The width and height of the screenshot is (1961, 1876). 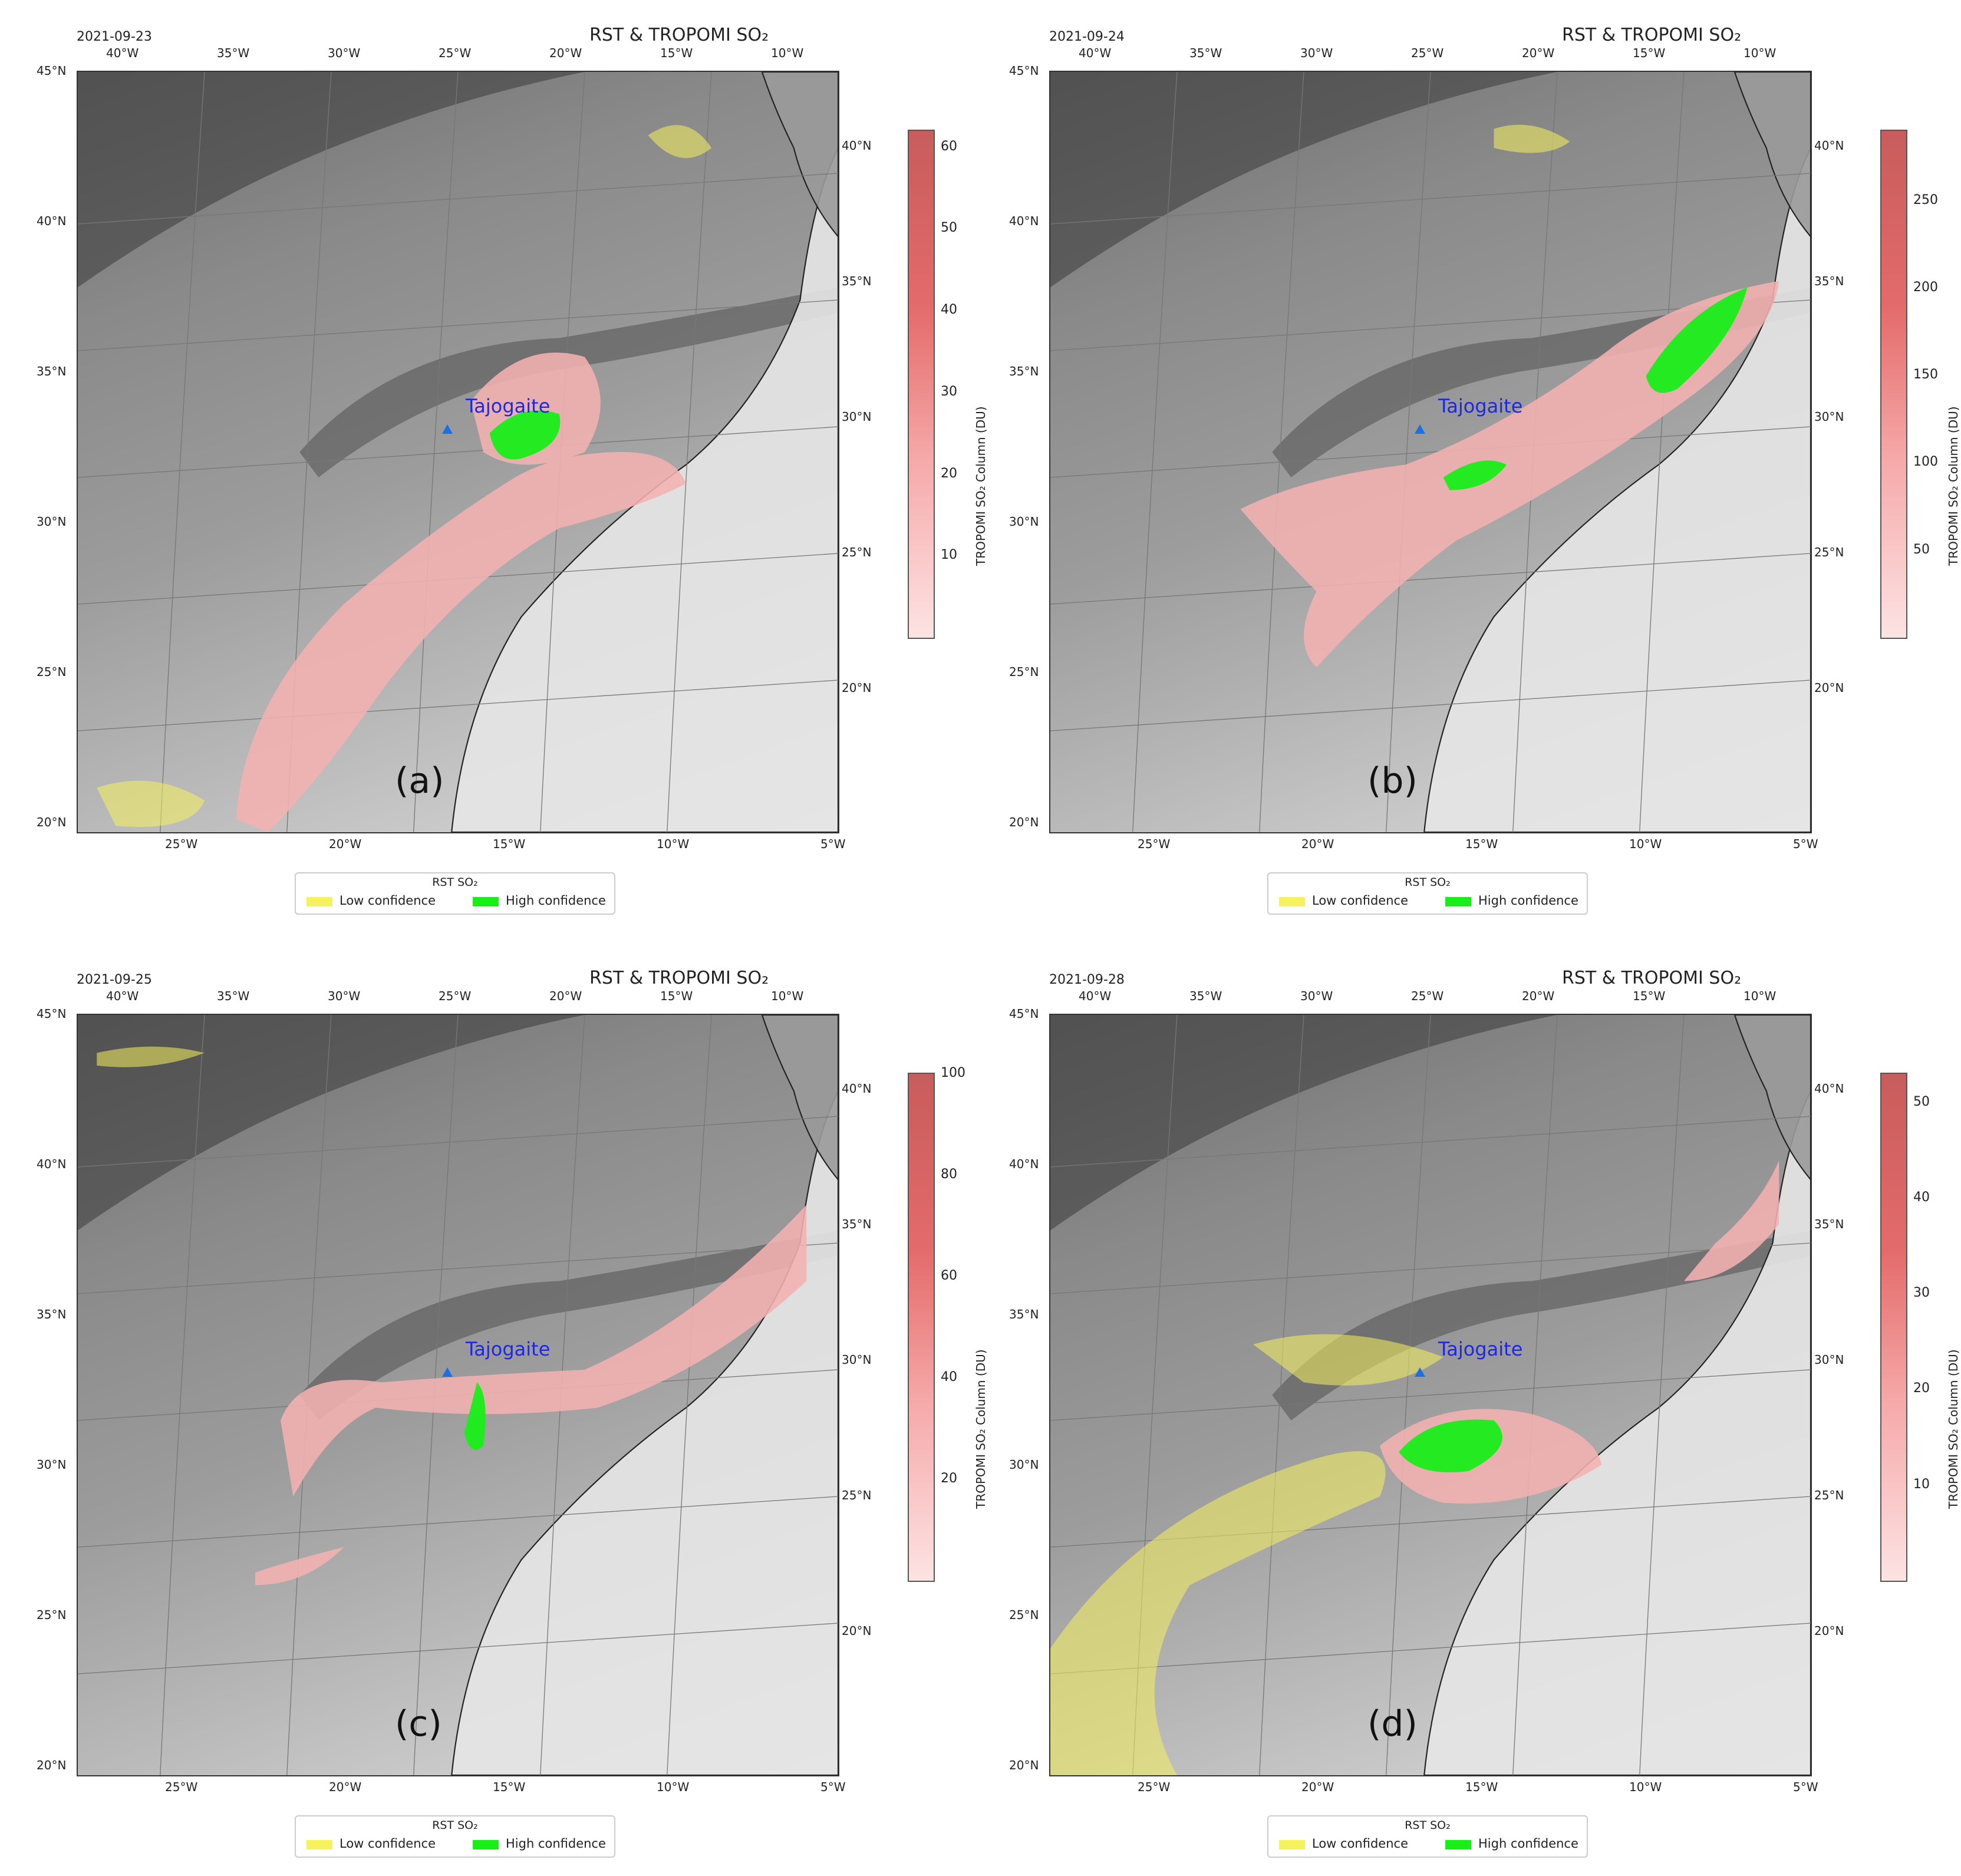 What do you see at coordinates (1893, 385) in the screenshot?
I see `colorbar` at bounding box center [1893, 385].